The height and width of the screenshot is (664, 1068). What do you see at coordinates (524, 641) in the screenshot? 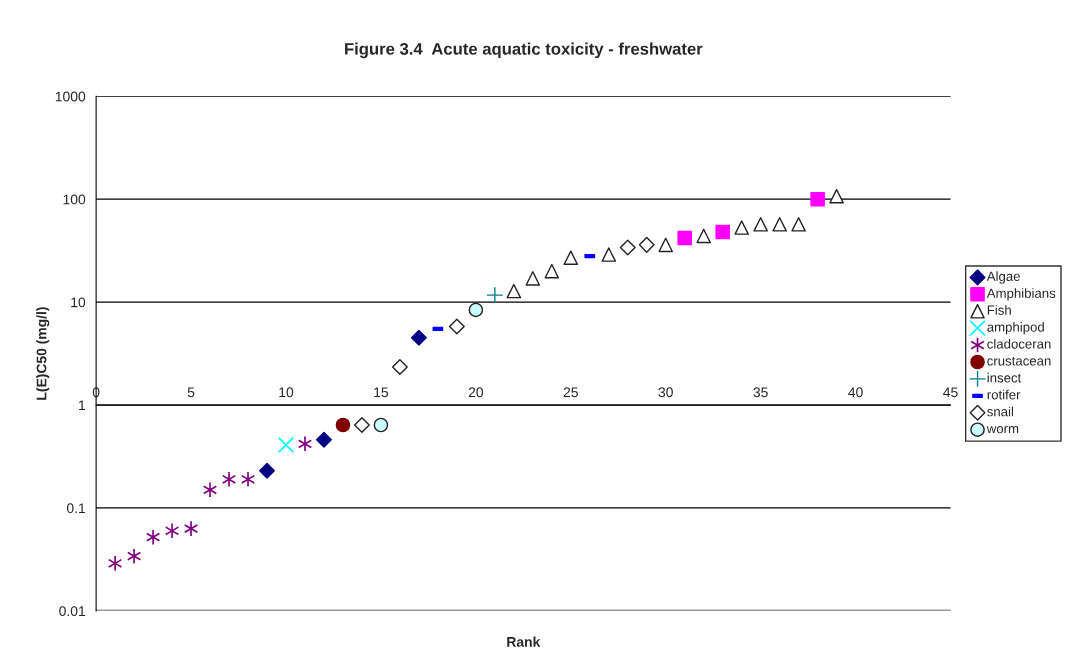
I see `x-axis-title: Rank` at bounding box center [524, 641].